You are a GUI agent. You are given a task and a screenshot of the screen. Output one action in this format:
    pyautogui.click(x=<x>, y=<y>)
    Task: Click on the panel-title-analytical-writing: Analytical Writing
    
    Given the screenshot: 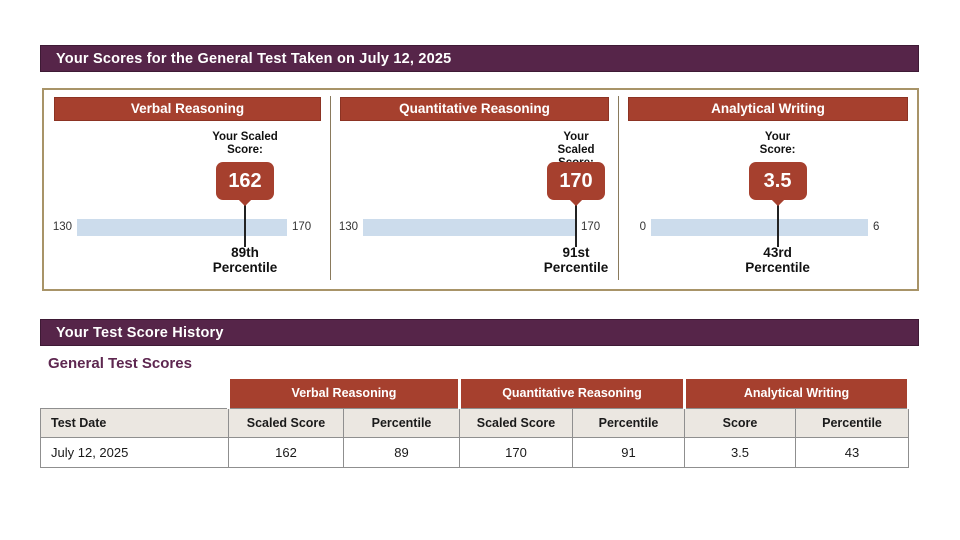 What is the action you would take?
    pyautogui.click(x=768, y=109)
    